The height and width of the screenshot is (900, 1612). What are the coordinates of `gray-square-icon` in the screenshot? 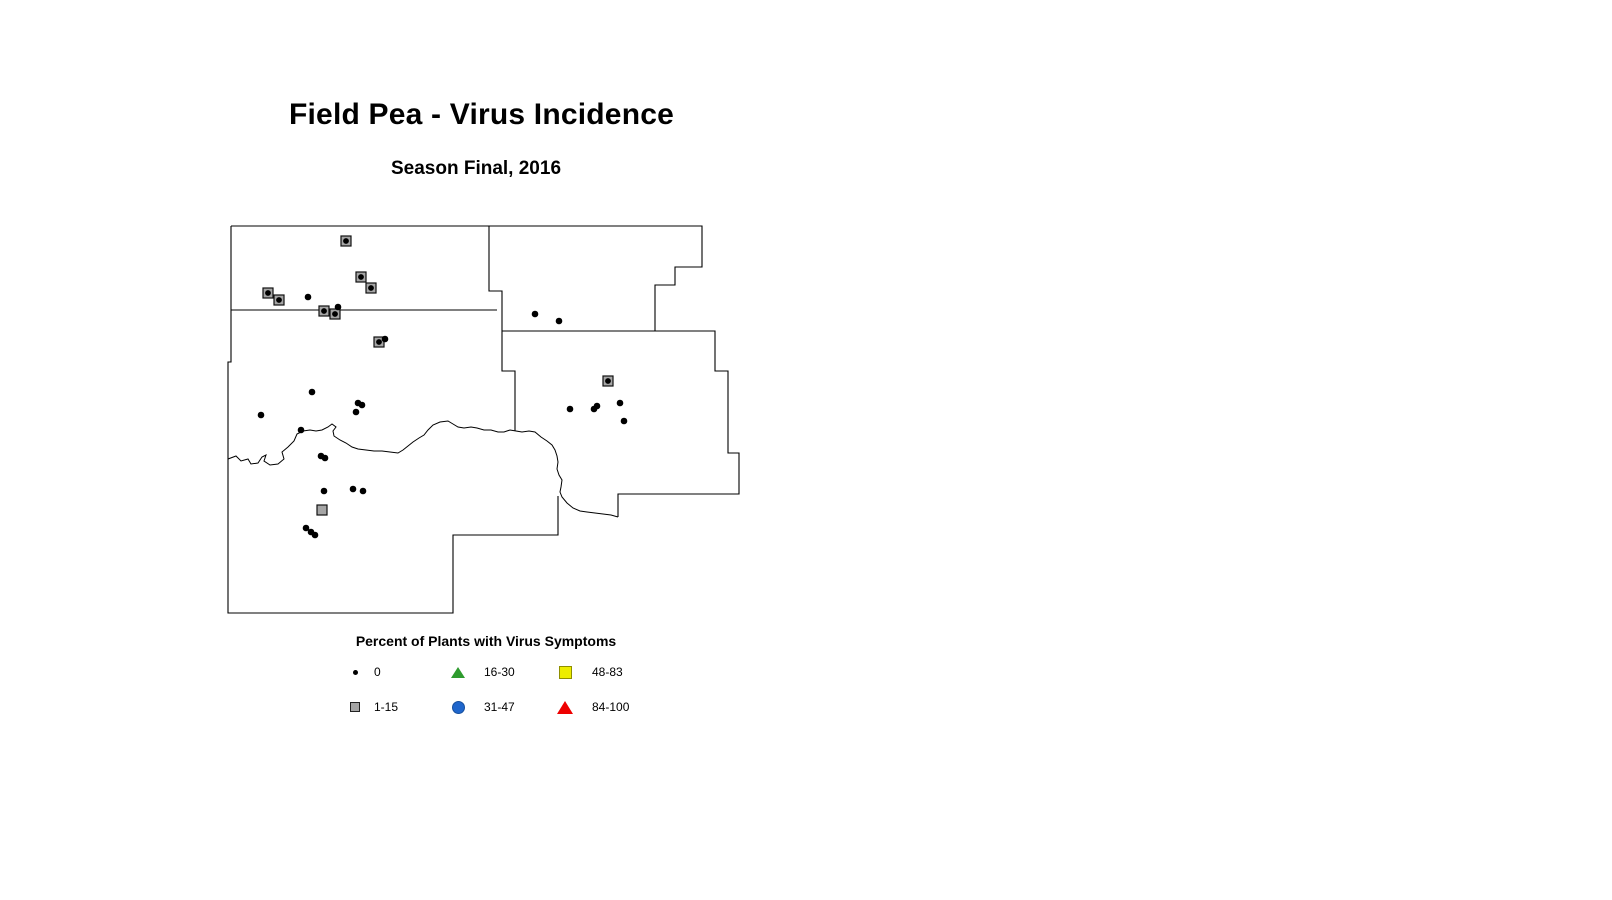 It's located at (355, 707).